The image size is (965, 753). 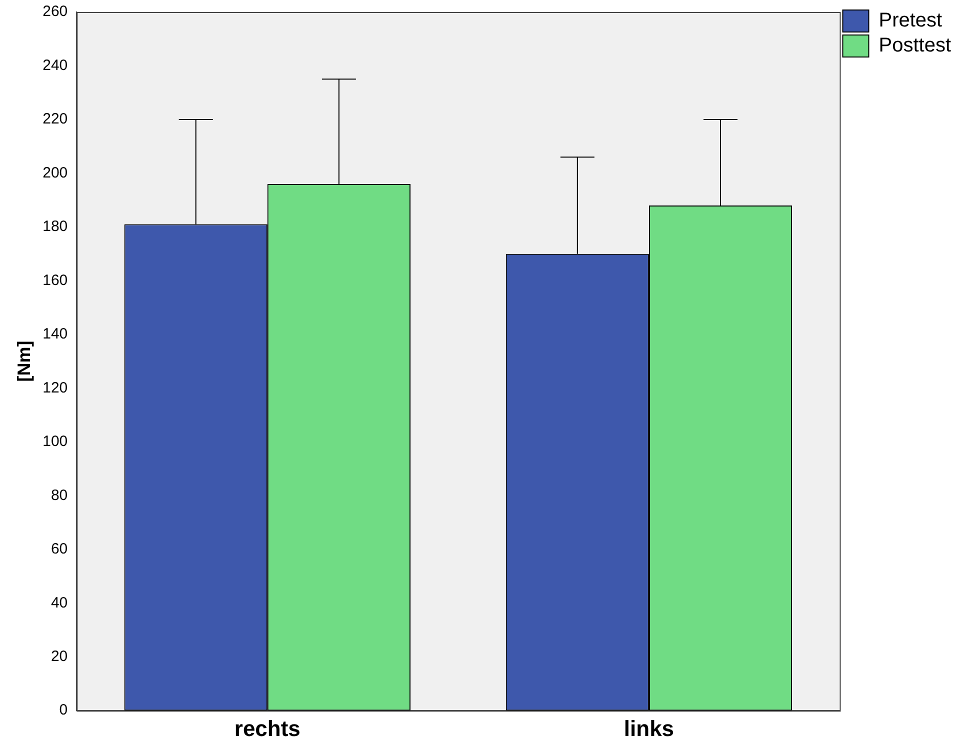 I want to click on y-tick-label: 260, so click(x=55, y=11).